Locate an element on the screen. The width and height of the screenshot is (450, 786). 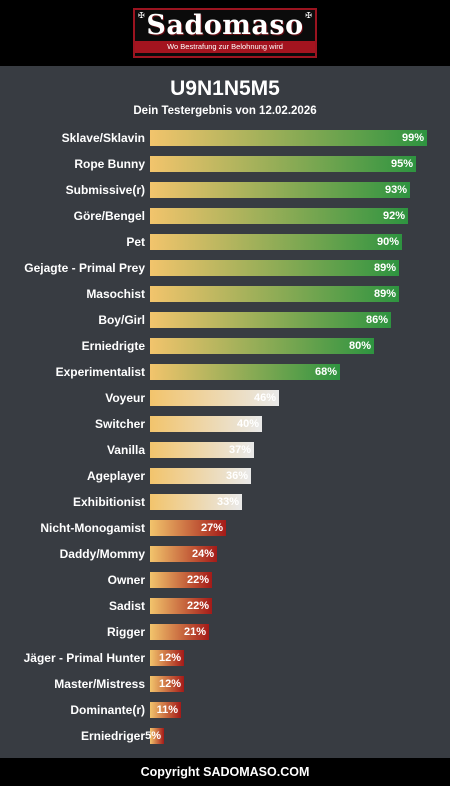
result-percent: 92% is located at coordinates (393, 216).